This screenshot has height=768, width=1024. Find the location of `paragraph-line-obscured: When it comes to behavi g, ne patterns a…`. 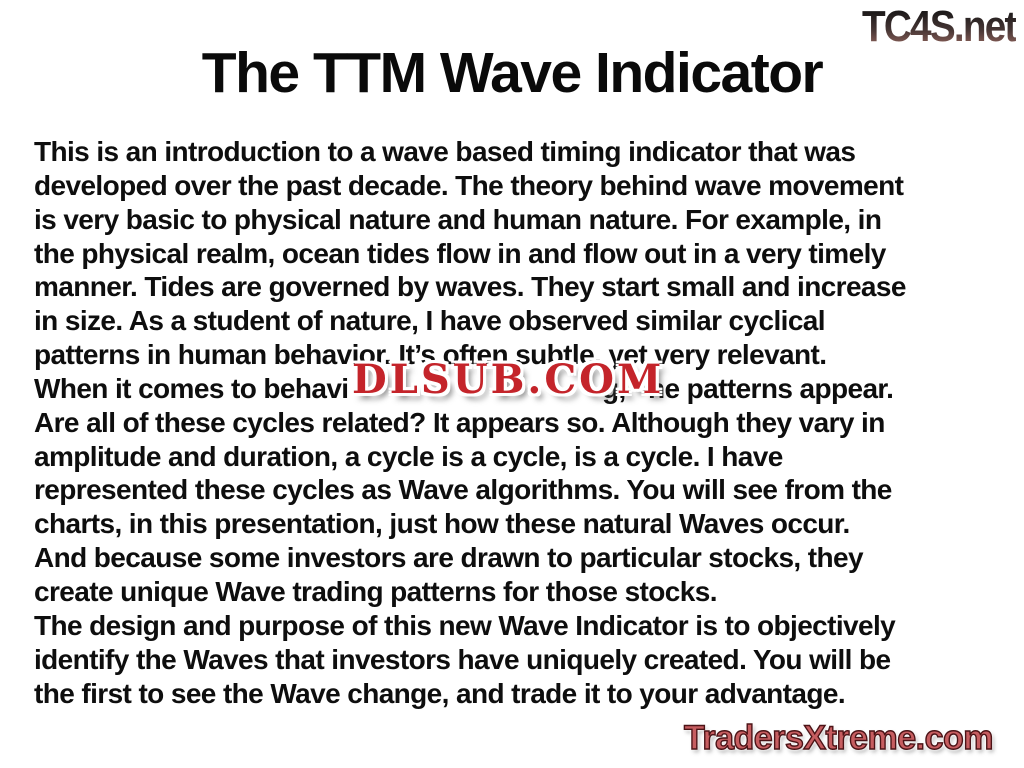

paragraph-line-obscured: When it comes to behavi g, ne patterns a… is located at coordinates (519, 389).